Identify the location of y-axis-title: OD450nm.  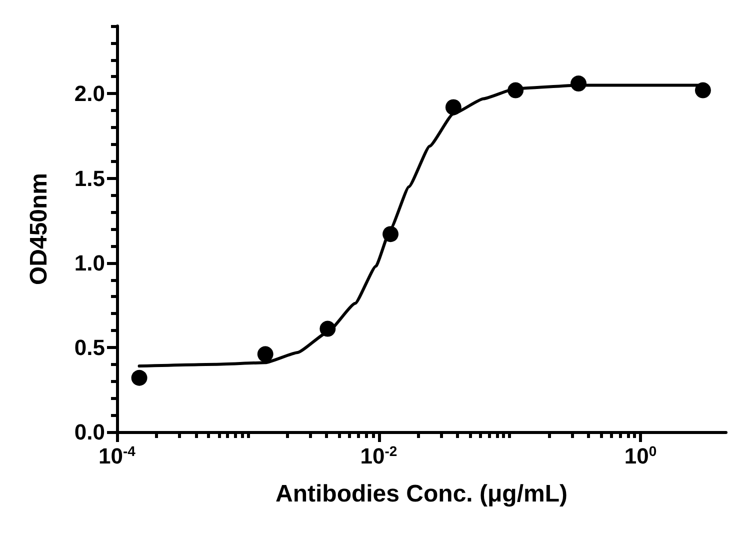
(39, 229).